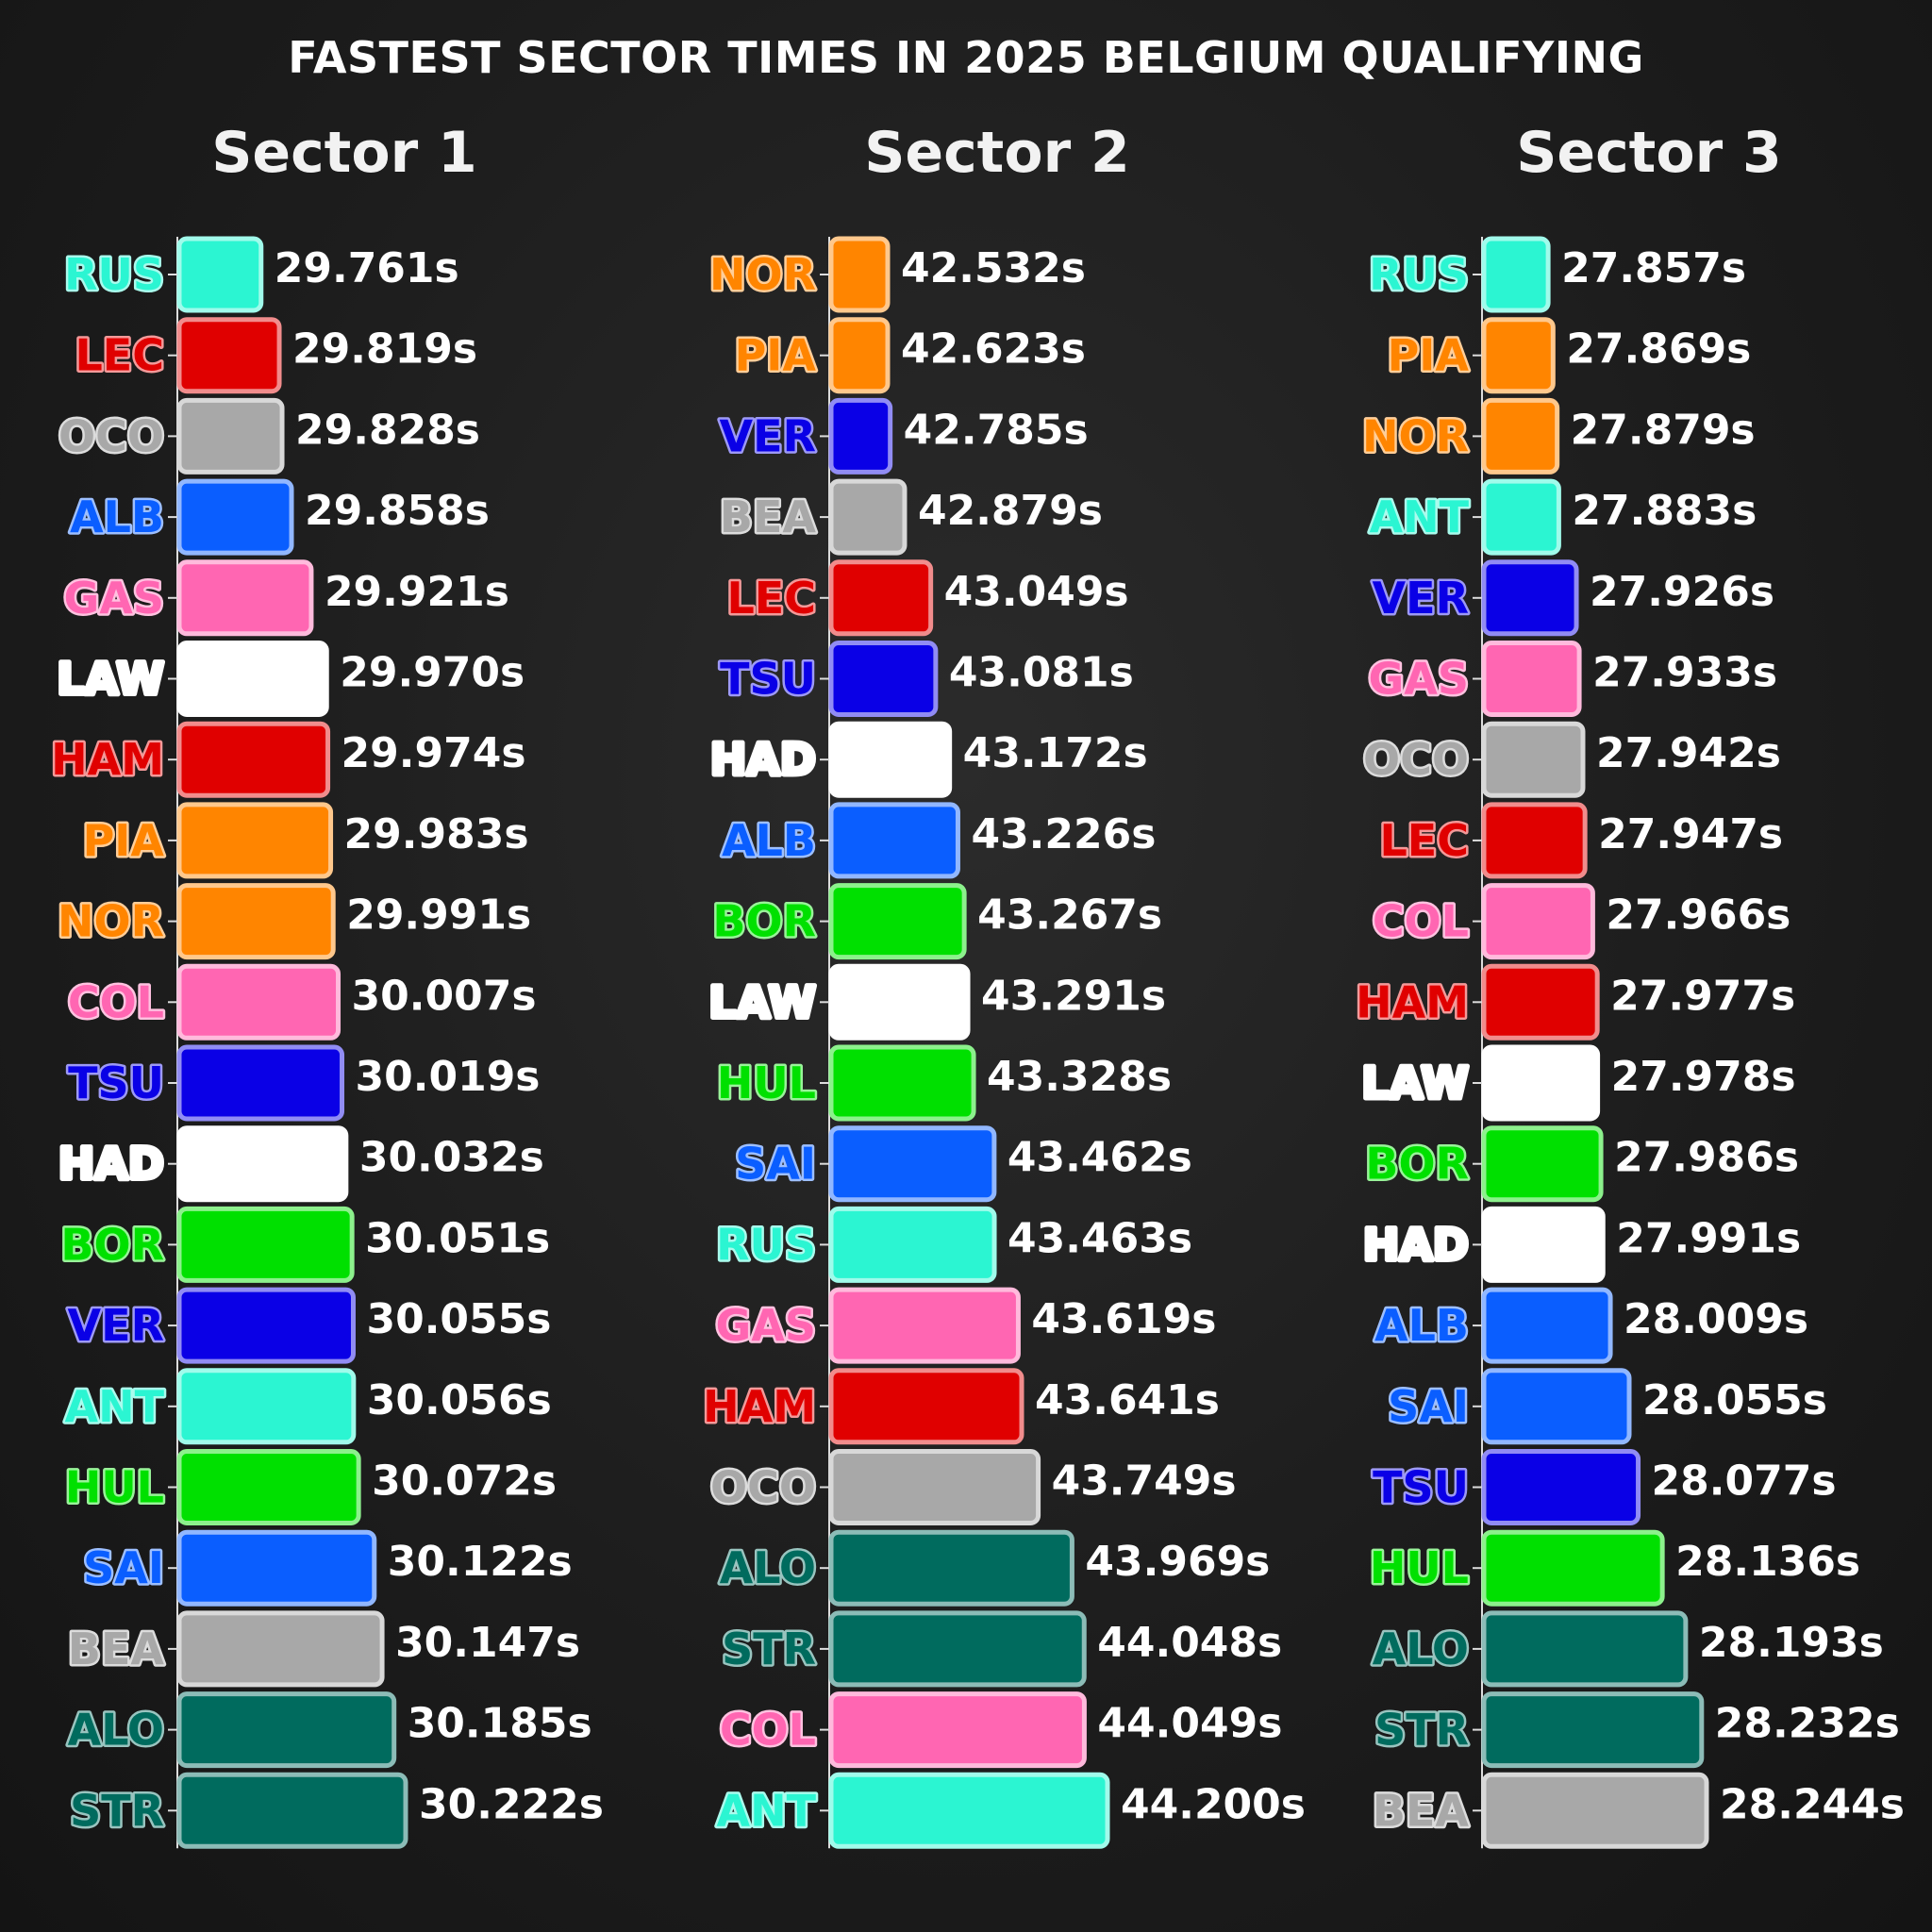 The height and width of the screenshot is (1932, 1932). Describe the element at coordinates (245, 598) in the screenshot. I see `bar-gas` at that location.